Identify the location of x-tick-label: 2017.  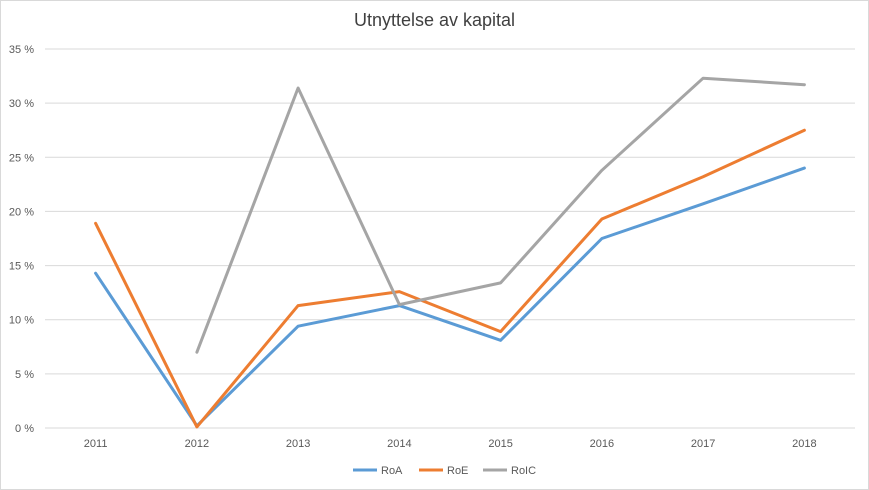
(703, 444).